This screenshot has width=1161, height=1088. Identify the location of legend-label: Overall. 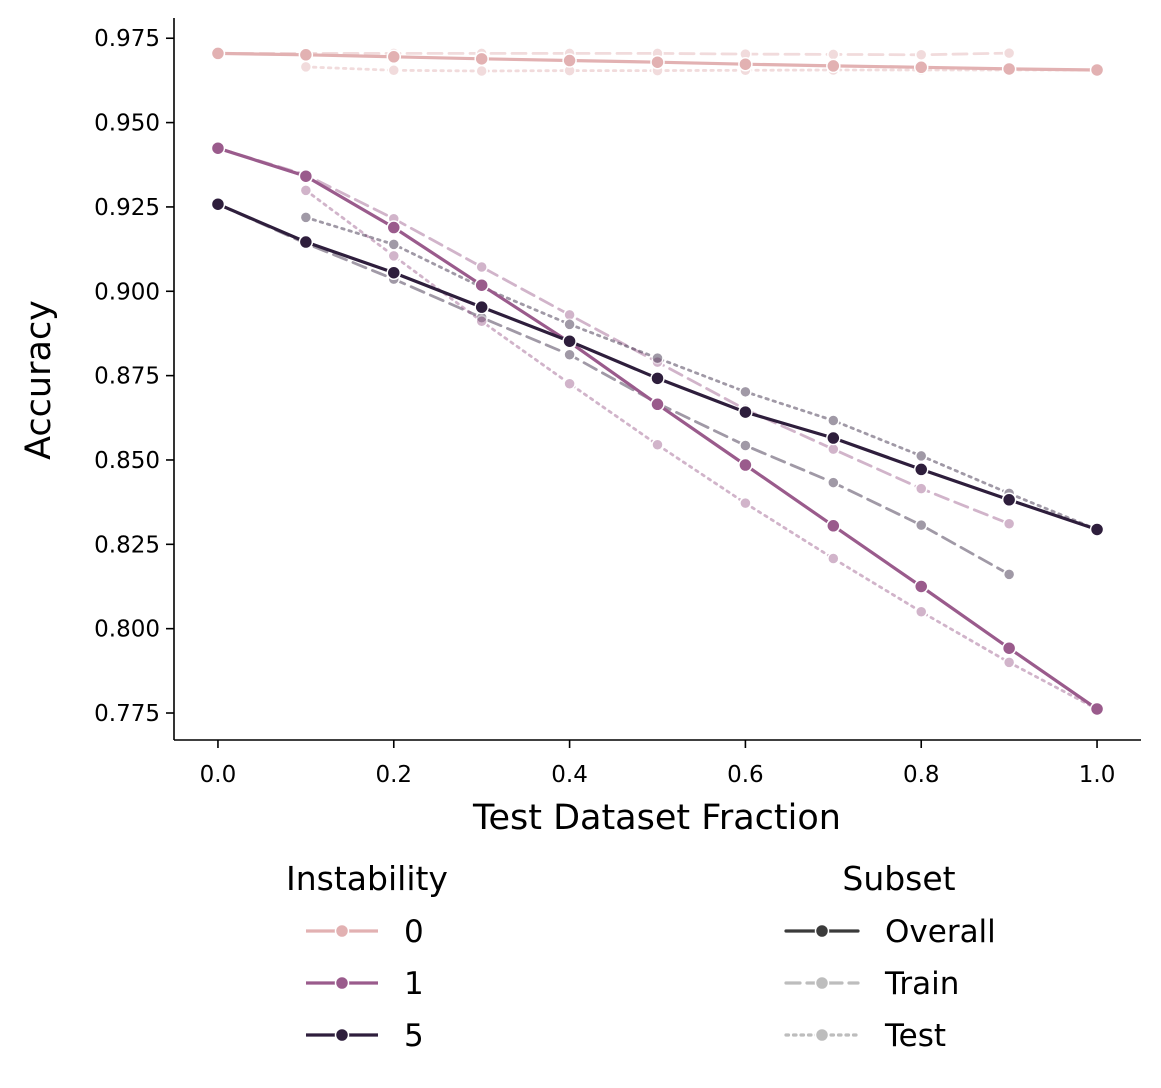
(940, 932).